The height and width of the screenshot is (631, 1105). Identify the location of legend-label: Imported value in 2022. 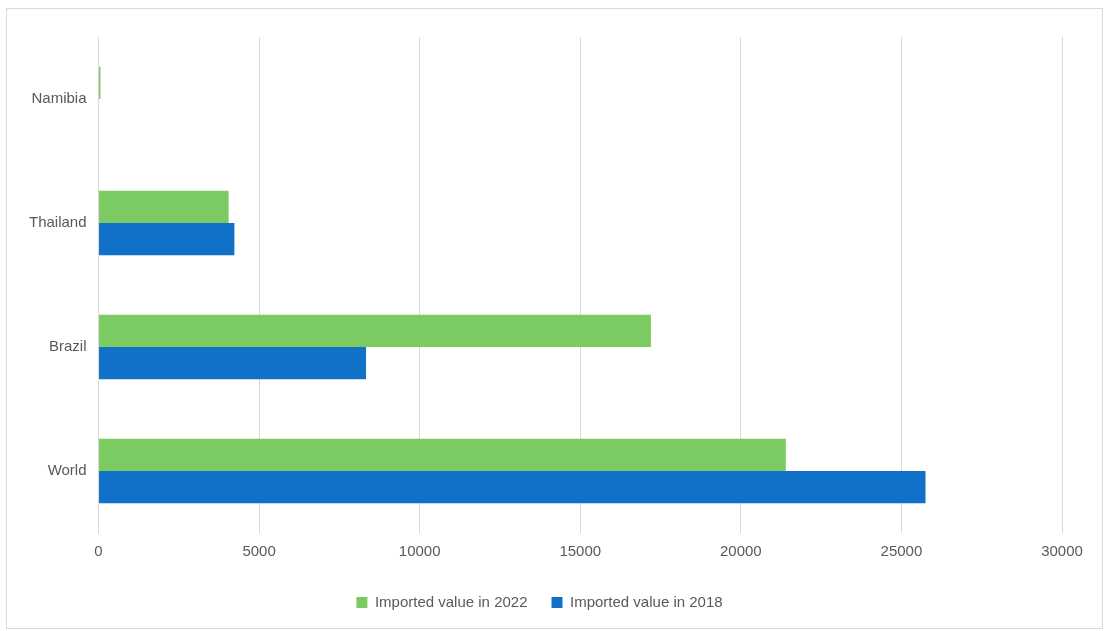
(451, 601).